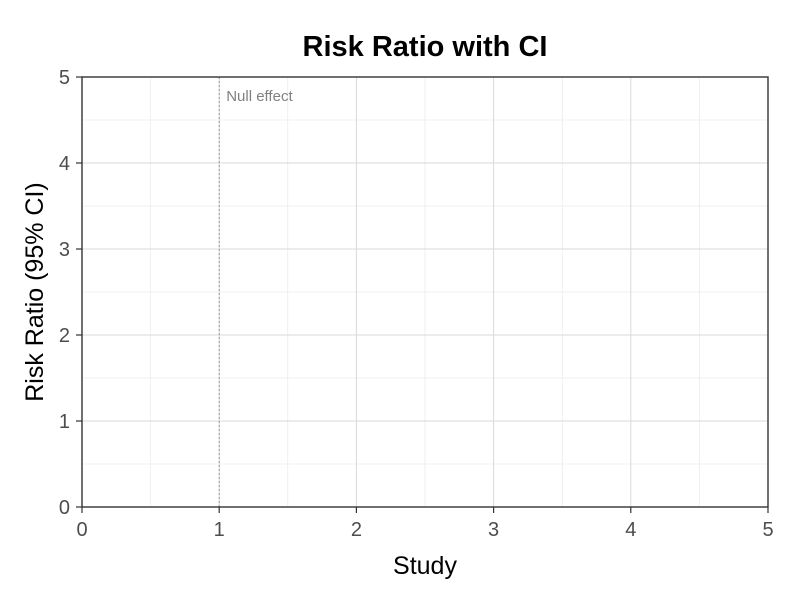 The width and height of the screenshot is (800, 600). What do you see at coordinates (767, 530) in the screenshot?
I see `x-tick-label: 5` at bounding box center [767, 530].